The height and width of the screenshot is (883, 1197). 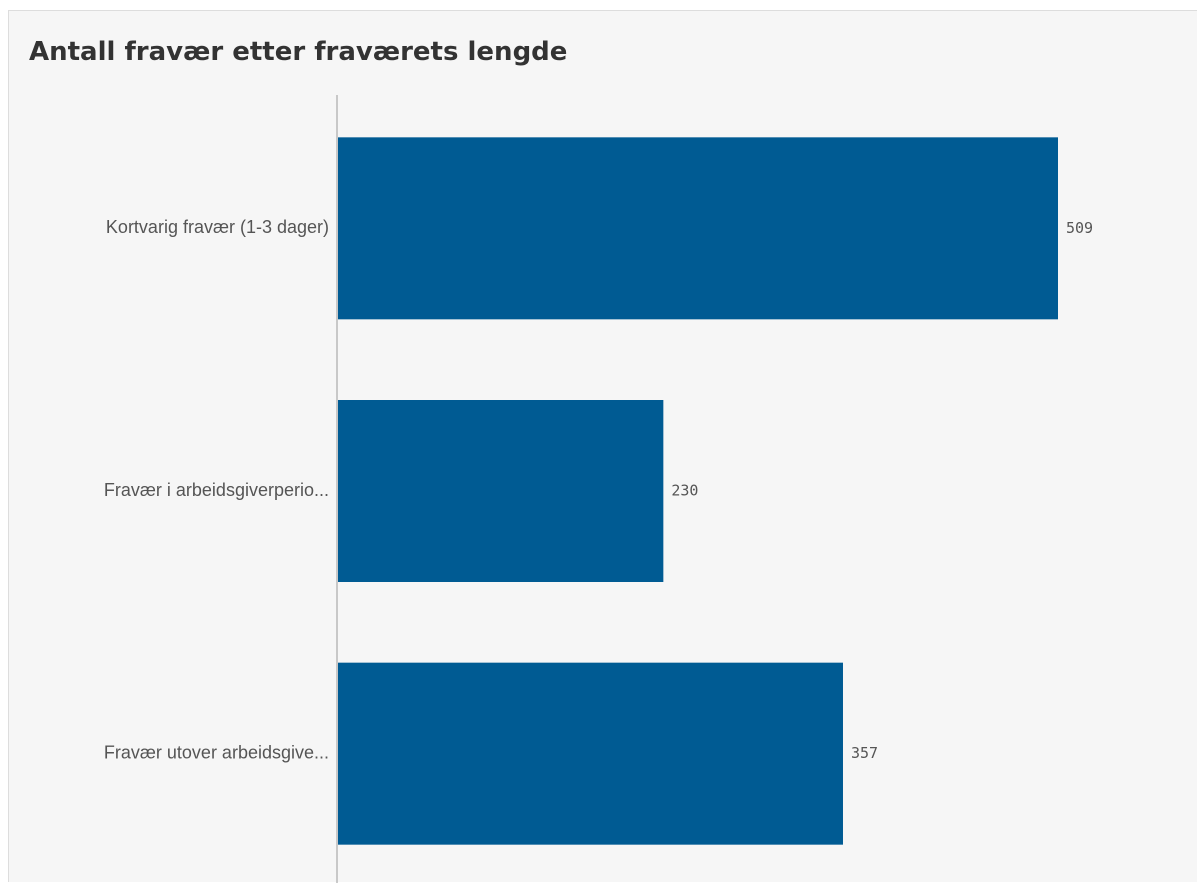 I want to click on value-label-2: 230, so click(x=684, y=491).